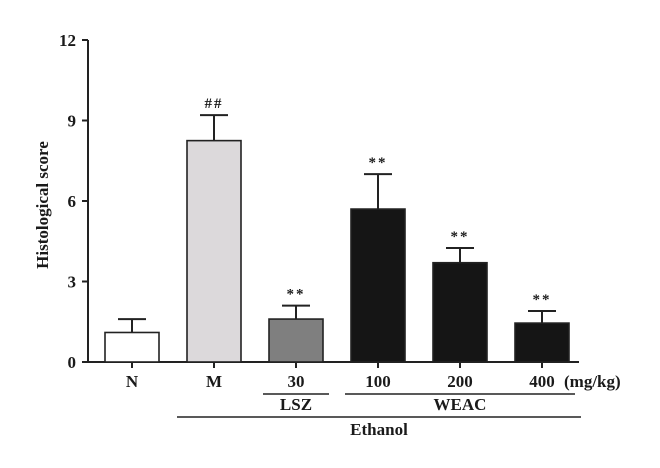 The image size is (660, 468). What do you see at coordinates (132, 381) in the screenshot?
I see `x-tick-label: N` at bounding box center [132, 381].